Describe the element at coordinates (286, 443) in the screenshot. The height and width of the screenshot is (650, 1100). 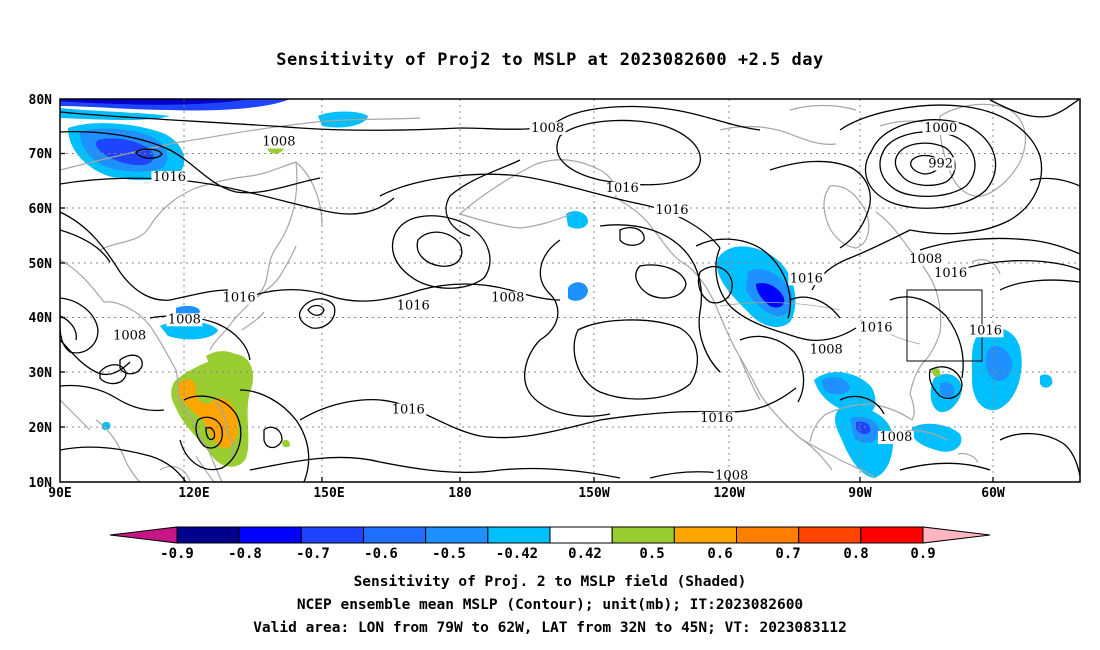
I see `shade-blob-green-tiny` at that location.